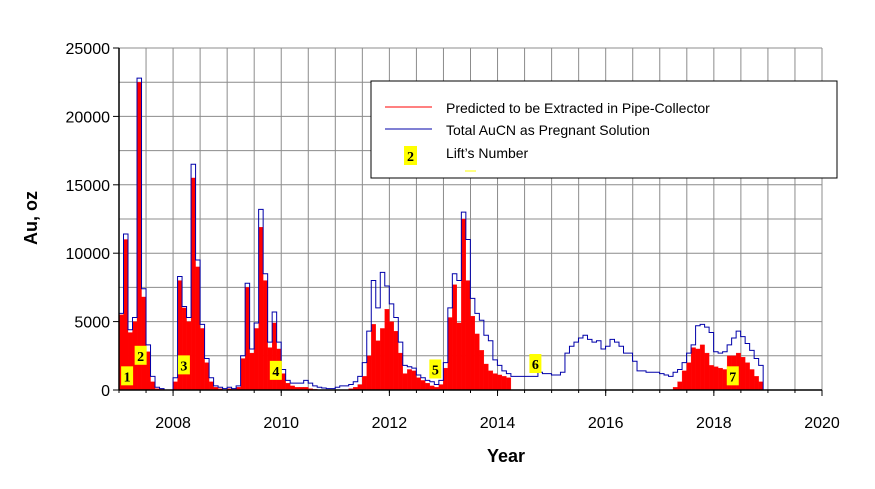 This screenshot has height=489, width=875. What do you see at coordinates (105, 391) in the screenshot?
I see `y-tick-label: 0` at bounding box center [105, 391].